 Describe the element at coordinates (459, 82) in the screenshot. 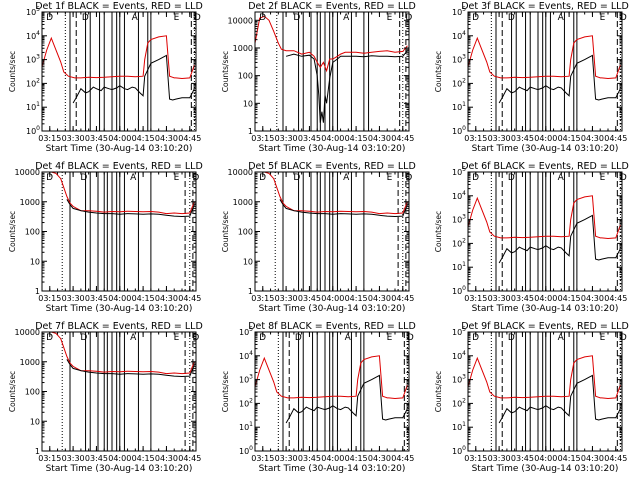

I see `y-tick-label: 10²` at that location.